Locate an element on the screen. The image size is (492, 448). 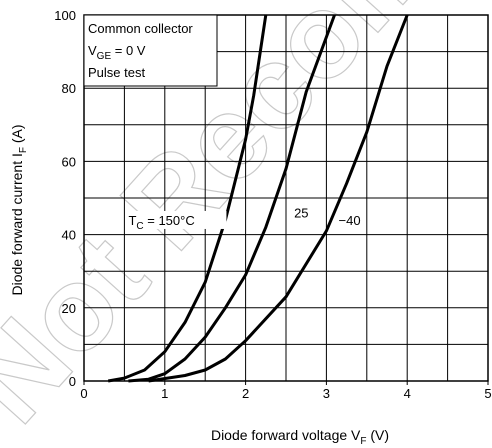
condition-line: Pulse test is located at coordinates (116, 72).